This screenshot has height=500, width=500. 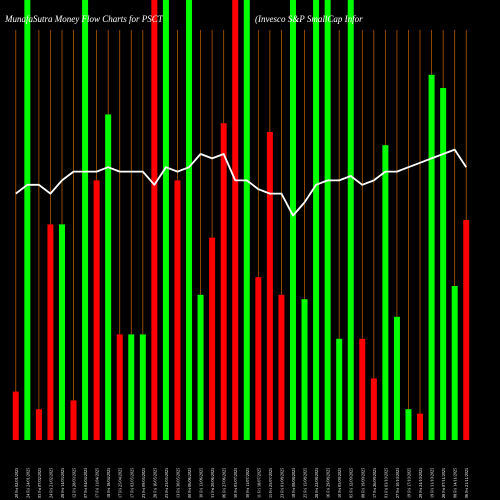 I want to click on x-tick-label: 27 Fri 10/10/2025, so click(x=397, y=483).